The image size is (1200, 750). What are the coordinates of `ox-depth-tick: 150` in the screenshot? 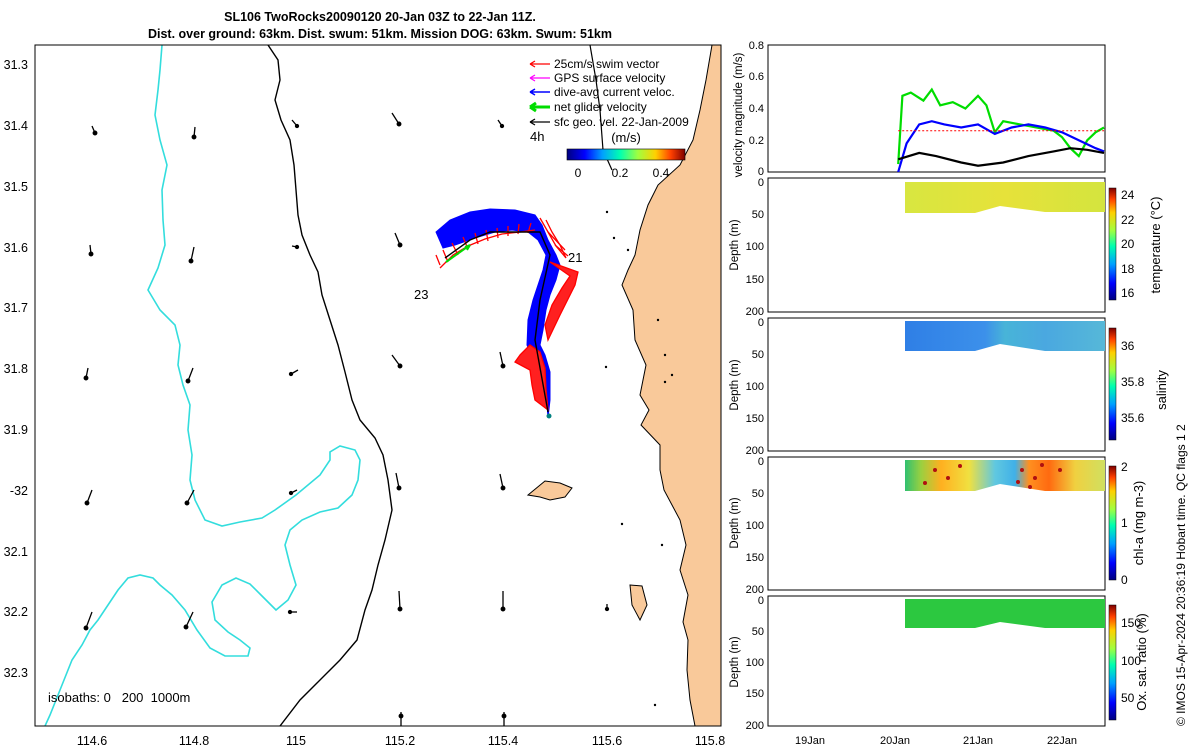 It's located at (755, 694).